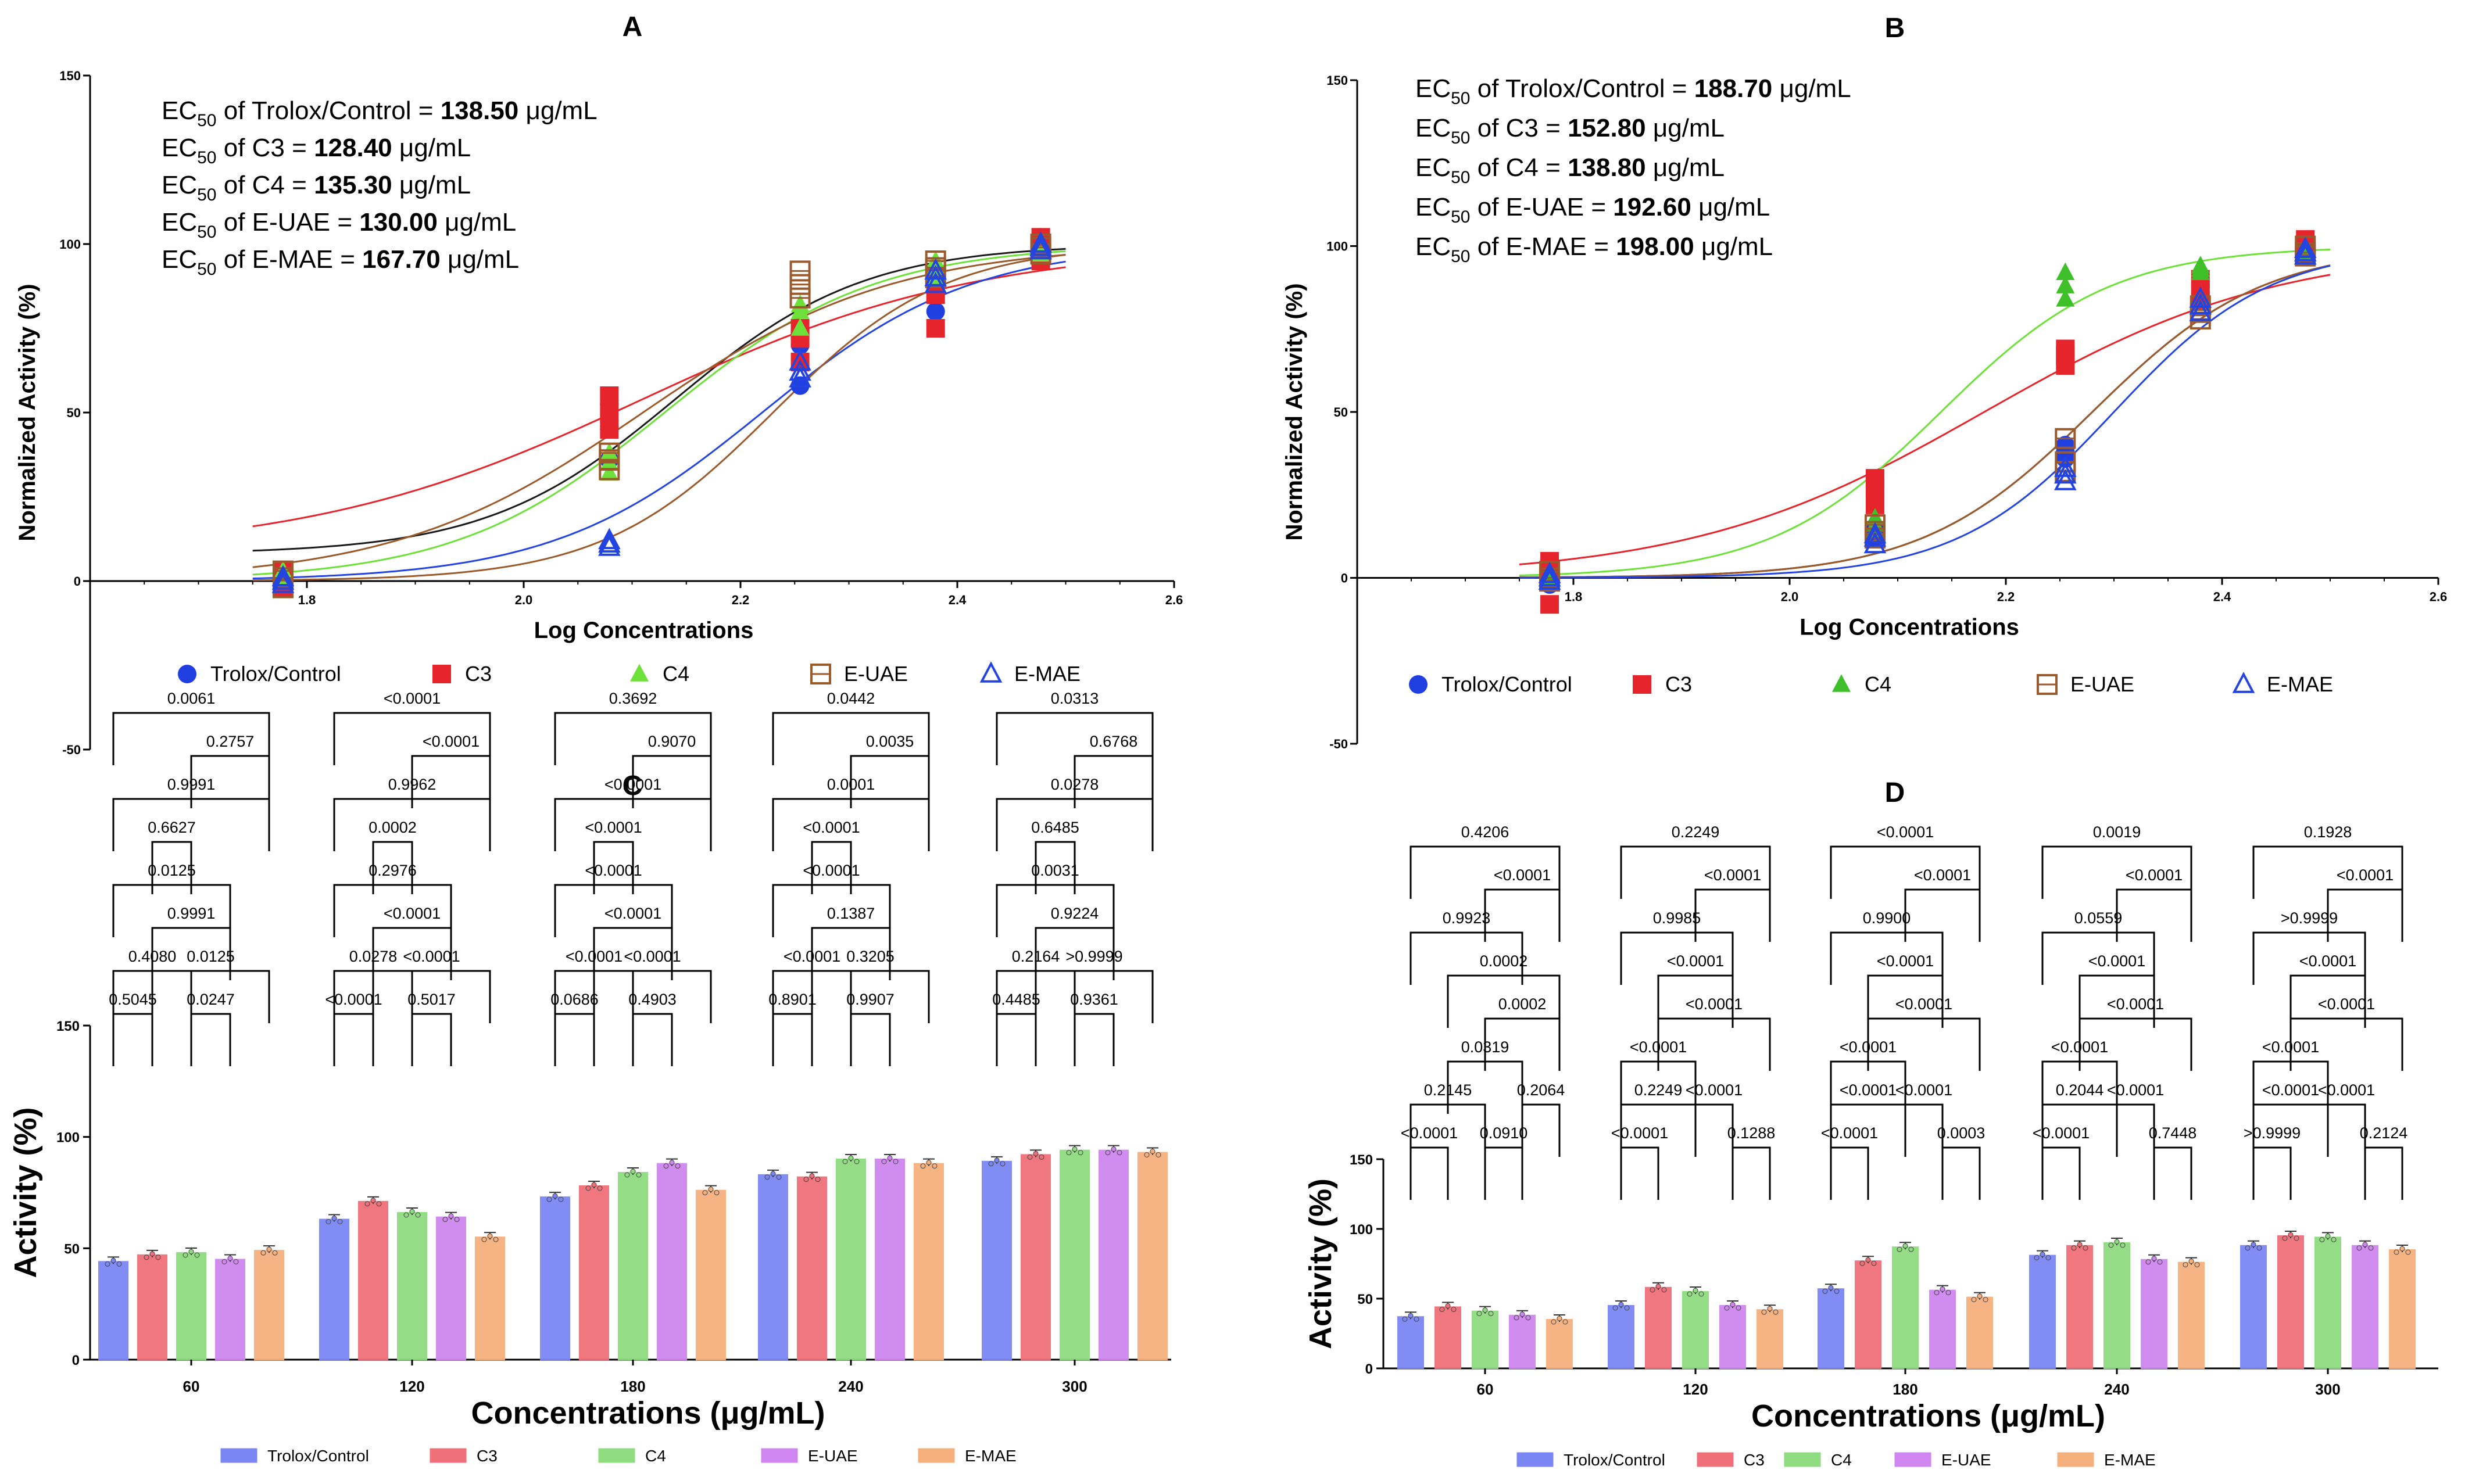  I want to click on p-value-label: 0.7448, so click(2173, 1133).